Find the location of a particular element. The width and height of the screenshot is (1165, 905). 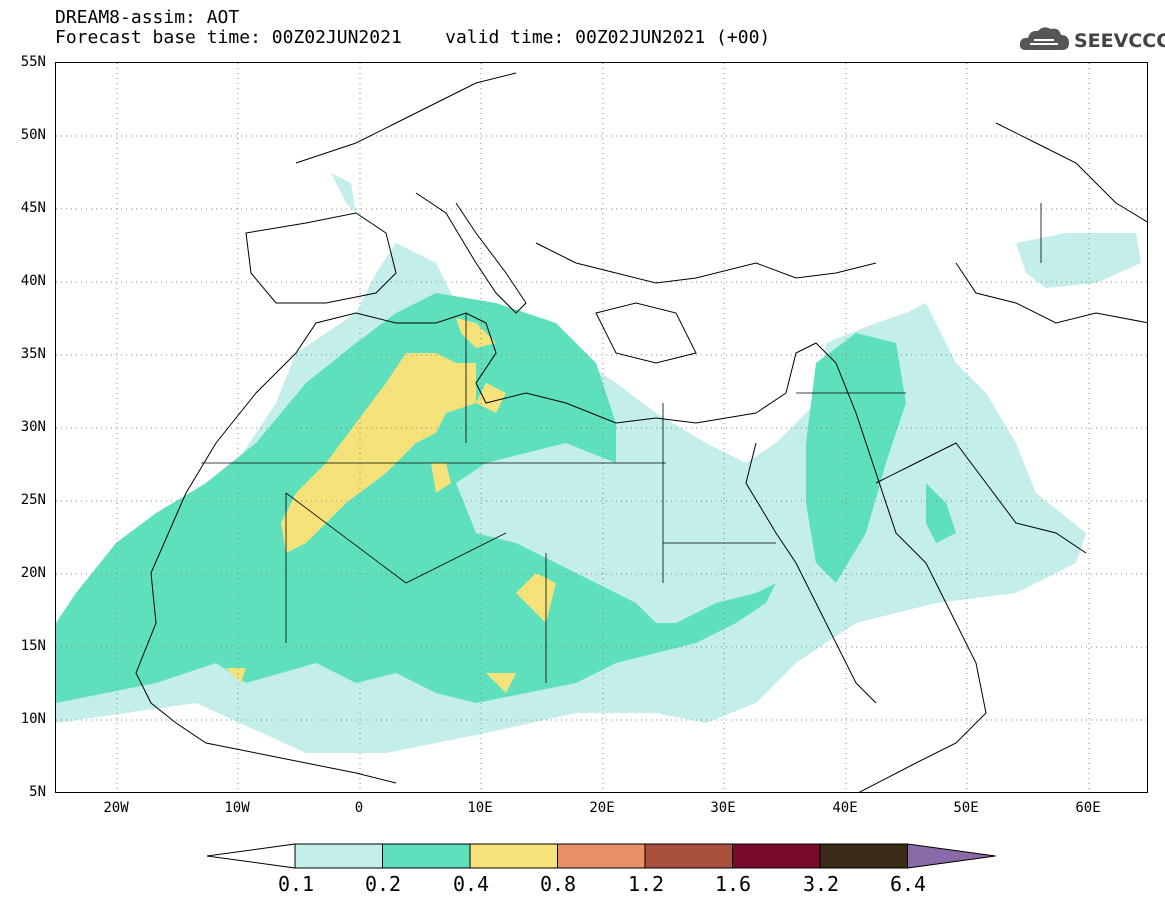

lon-label: 0 is located at coordinates (359, 808).